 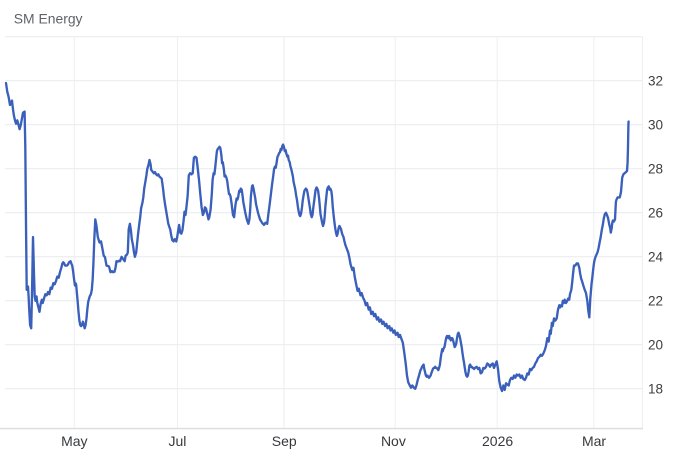 What do you see at coordinates (284, 441) in the screenshot?
I see `svg-text: Sep` at bounding box center [284, 441].